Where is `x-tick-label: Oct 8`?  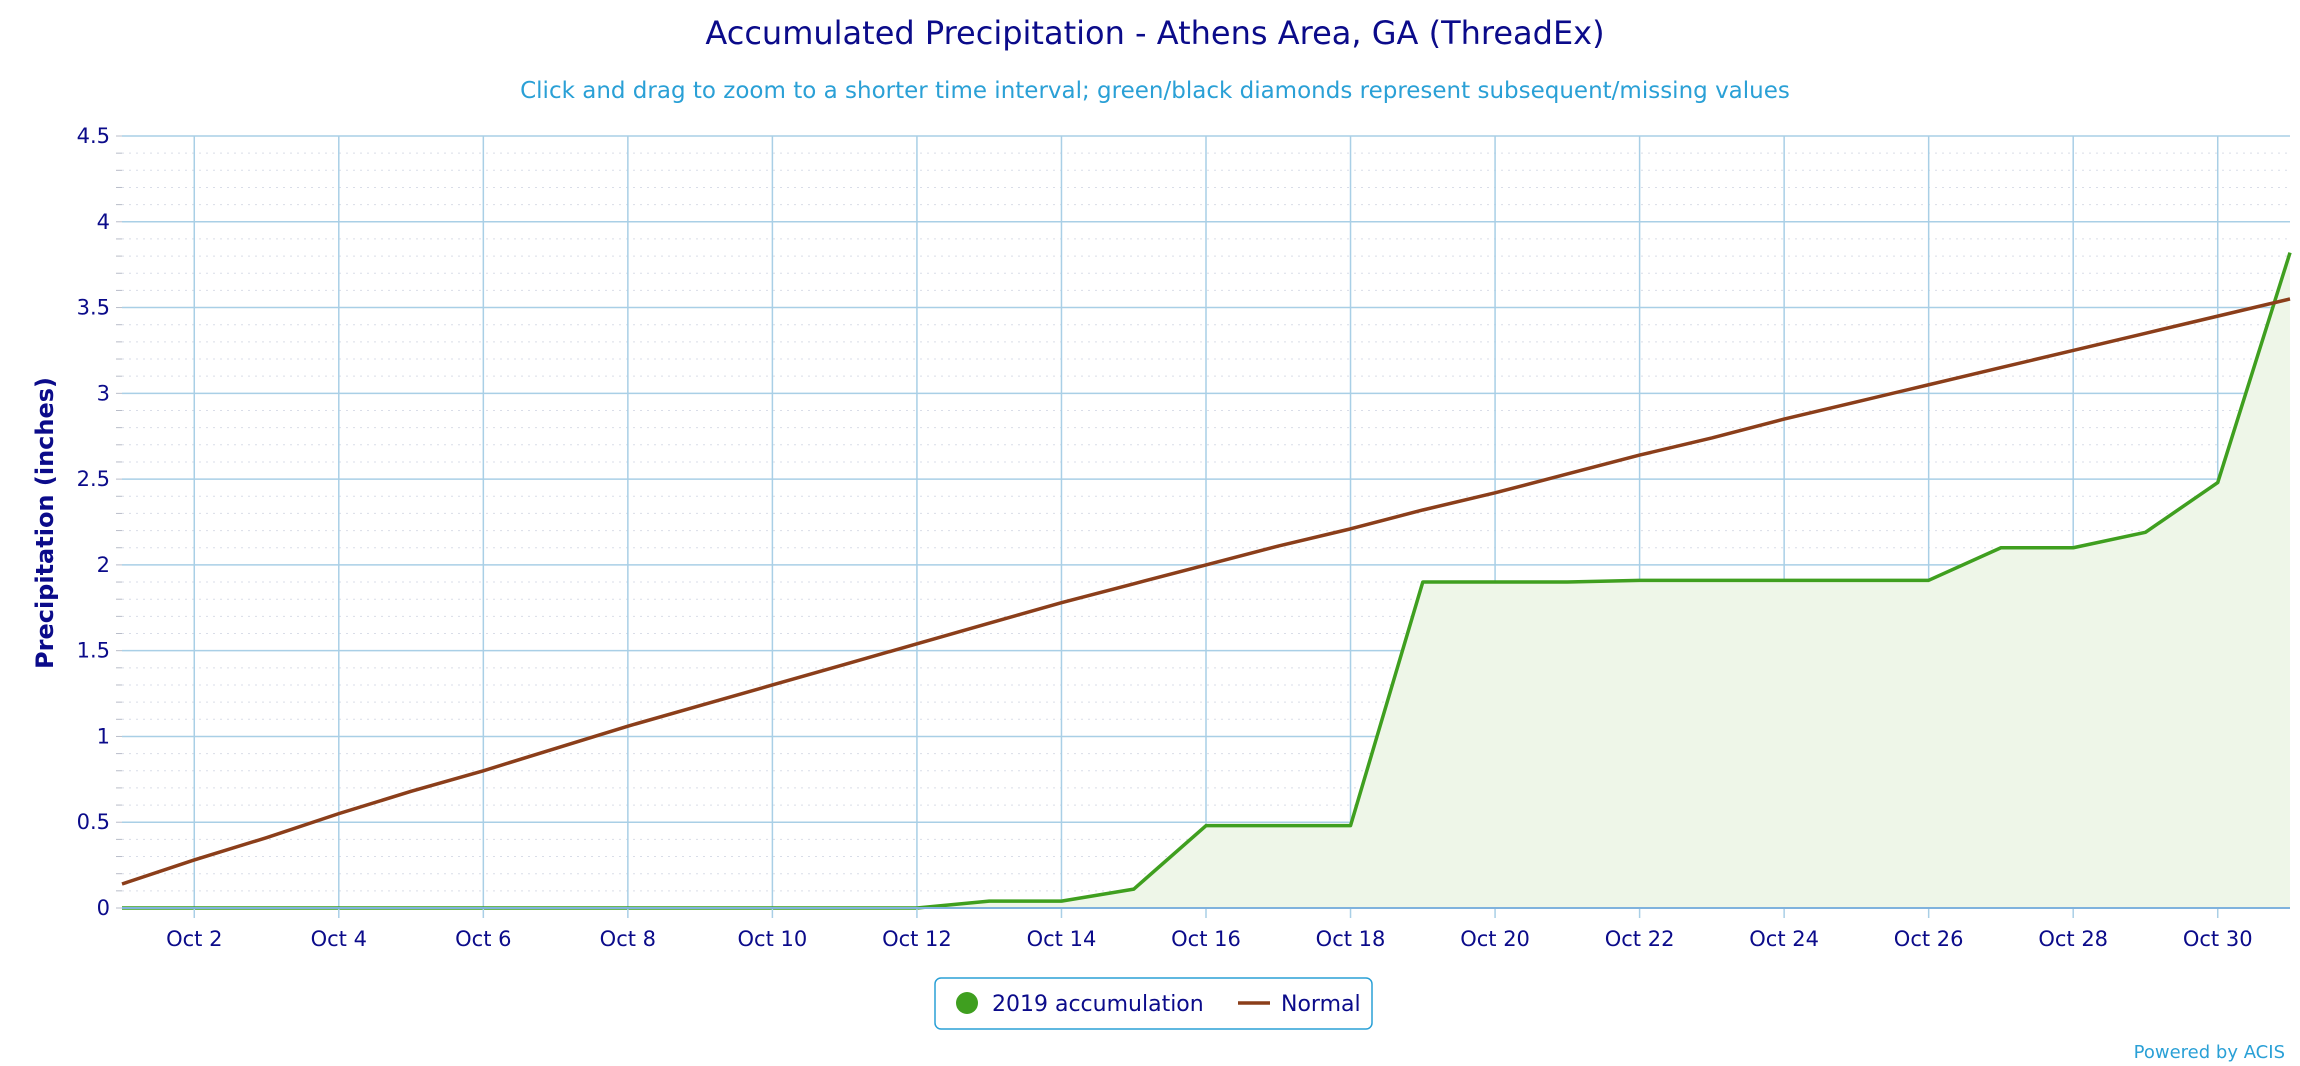
x-tick-label: Oct 8 is located at coordinates (628, 939).